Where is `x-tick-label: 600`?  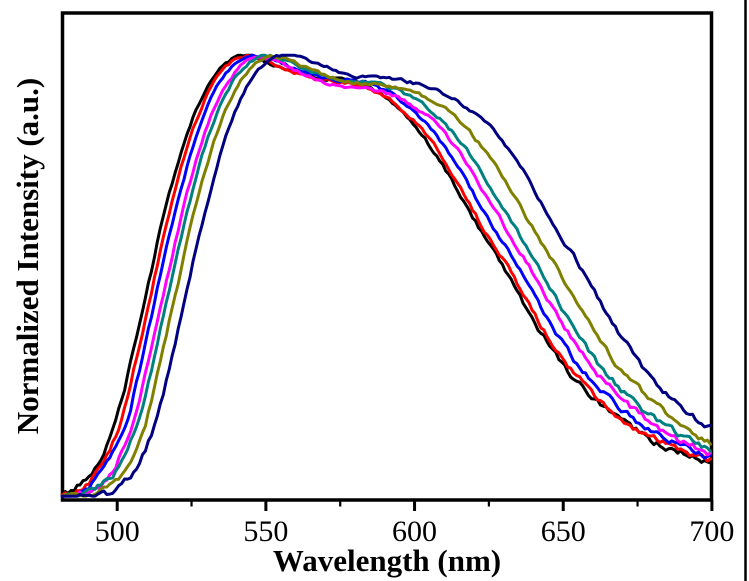
x-tick-label: 600 is located at coordinates (414, 531).